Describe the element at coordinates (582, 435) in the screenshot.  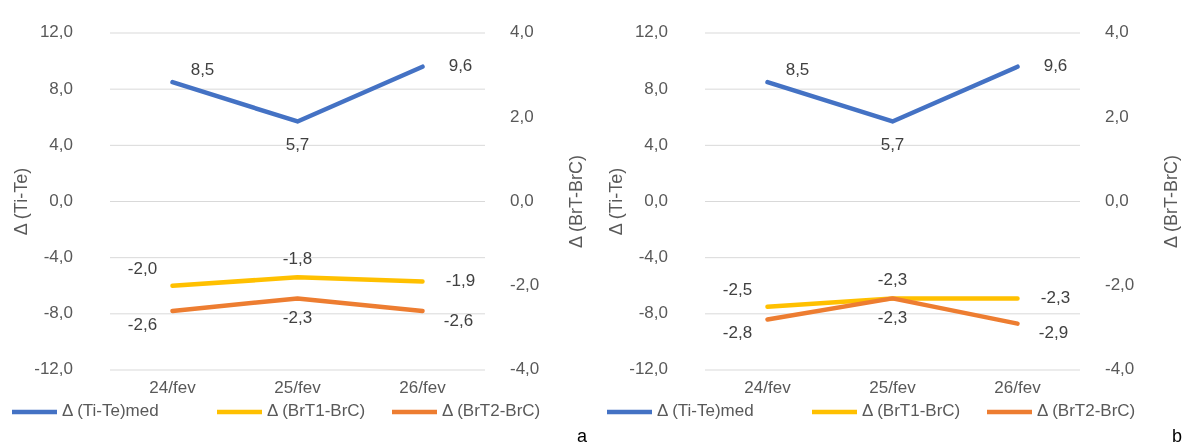
I see `text: a` at that location.